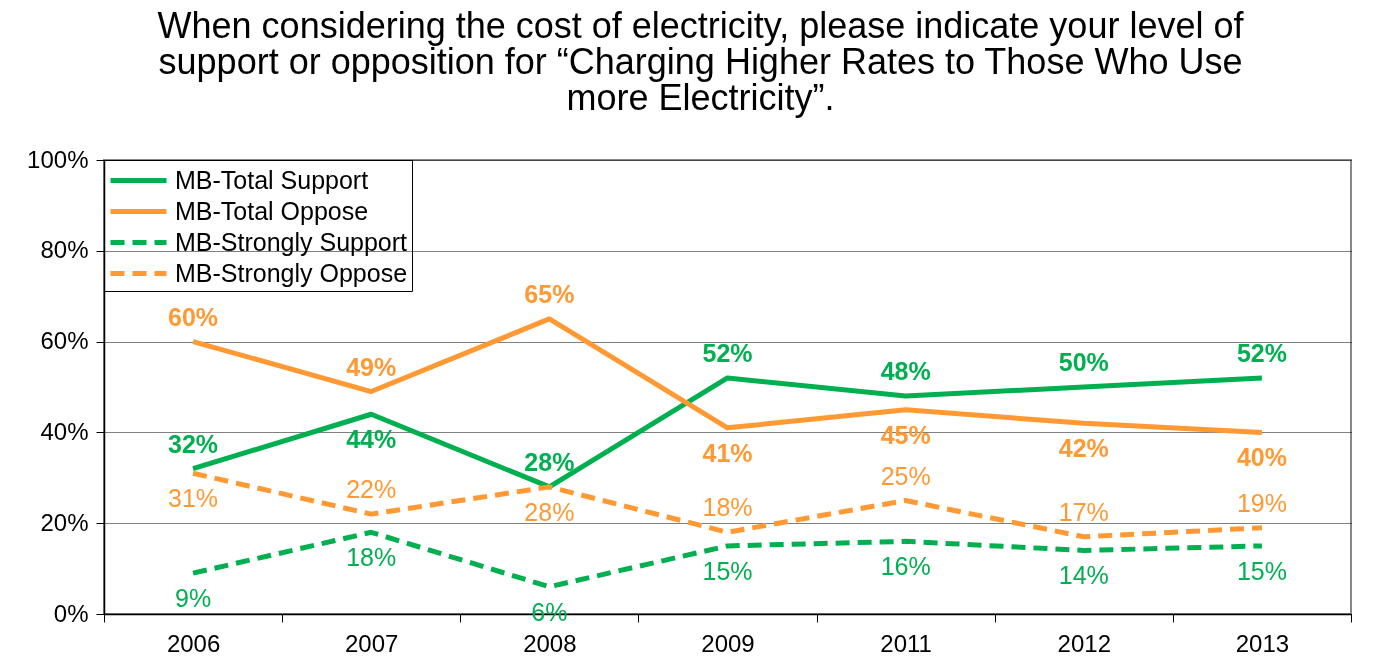 The image size is (1379, 668). Describe the element at coordinates (905, 566) in the screenshot. I see `data-label: 16%` at that location.